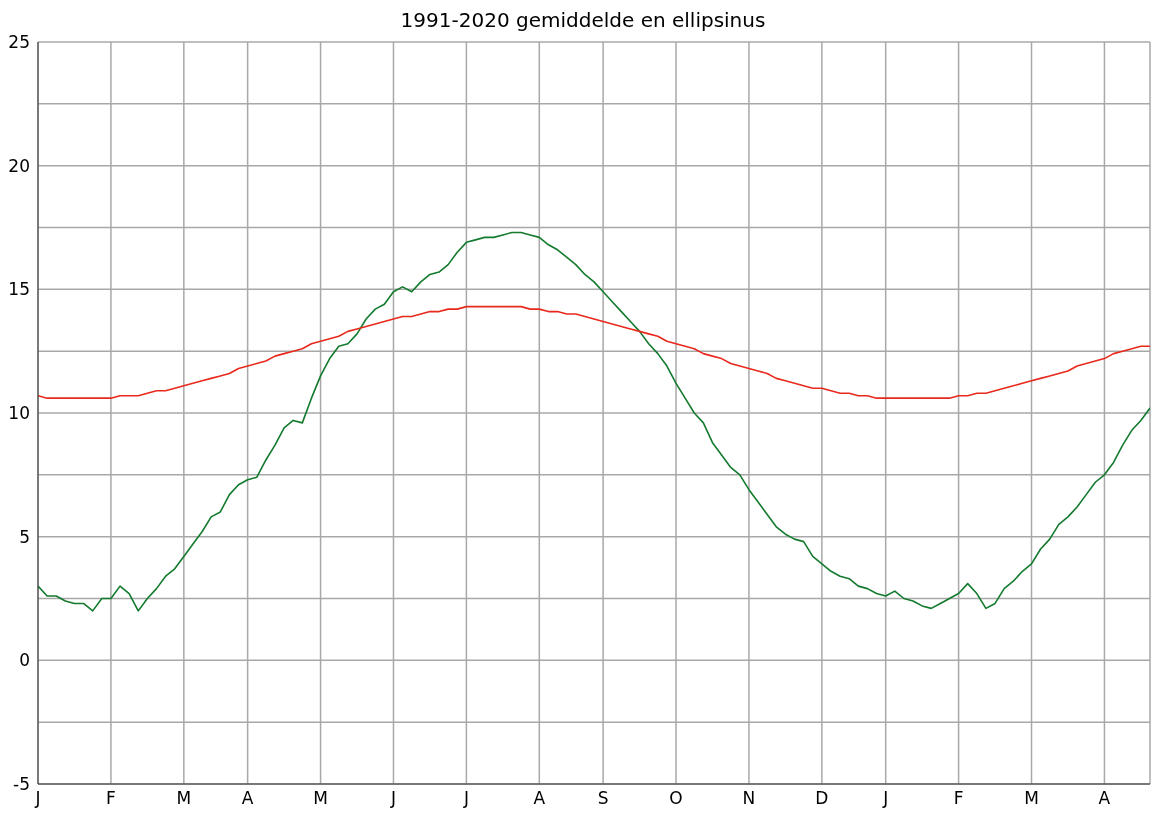  What do you see at coordinates (676, 798) in the screenshot?
I see `x-tick-label: O` at bounding box center [676, 798].